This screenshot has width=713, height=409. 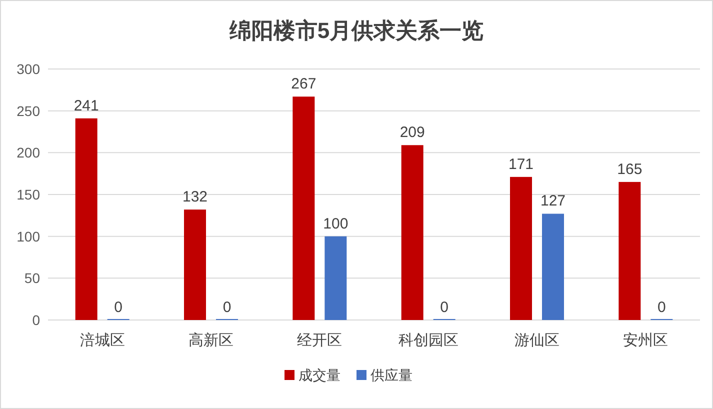 I want to click on data-label: 241, so click(x=86, y=105).